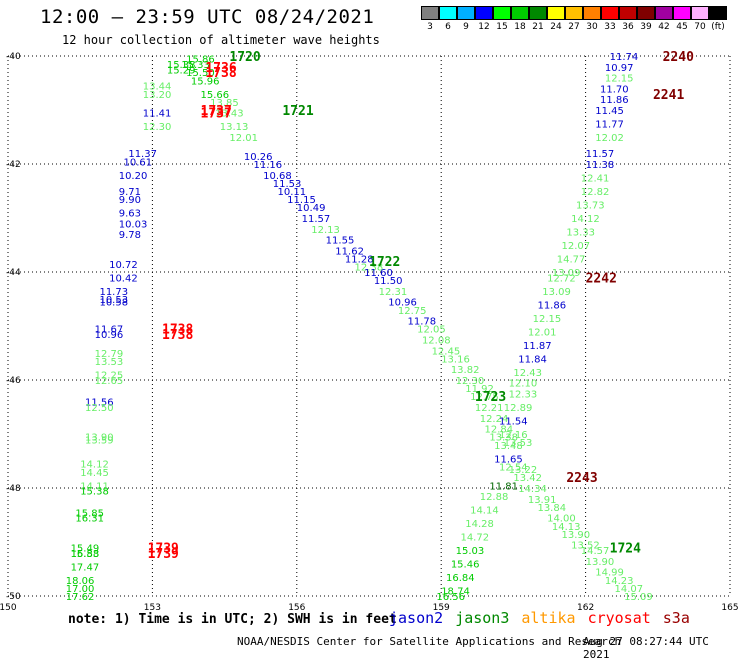 The image size is (740, 661). Describe the element at coordinates (412, 311) in the screenshot. I see `data-point-label: 12.75` at that location.